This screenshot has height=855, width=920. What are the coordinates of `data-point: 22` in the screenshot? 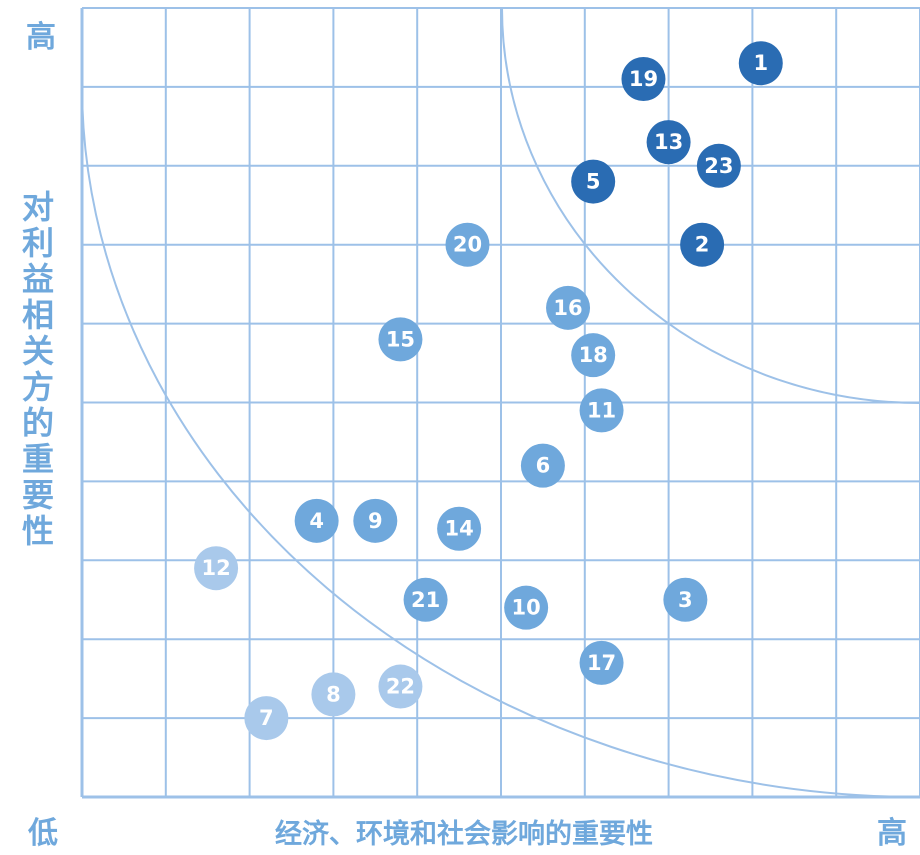 It's located at (400, 686).